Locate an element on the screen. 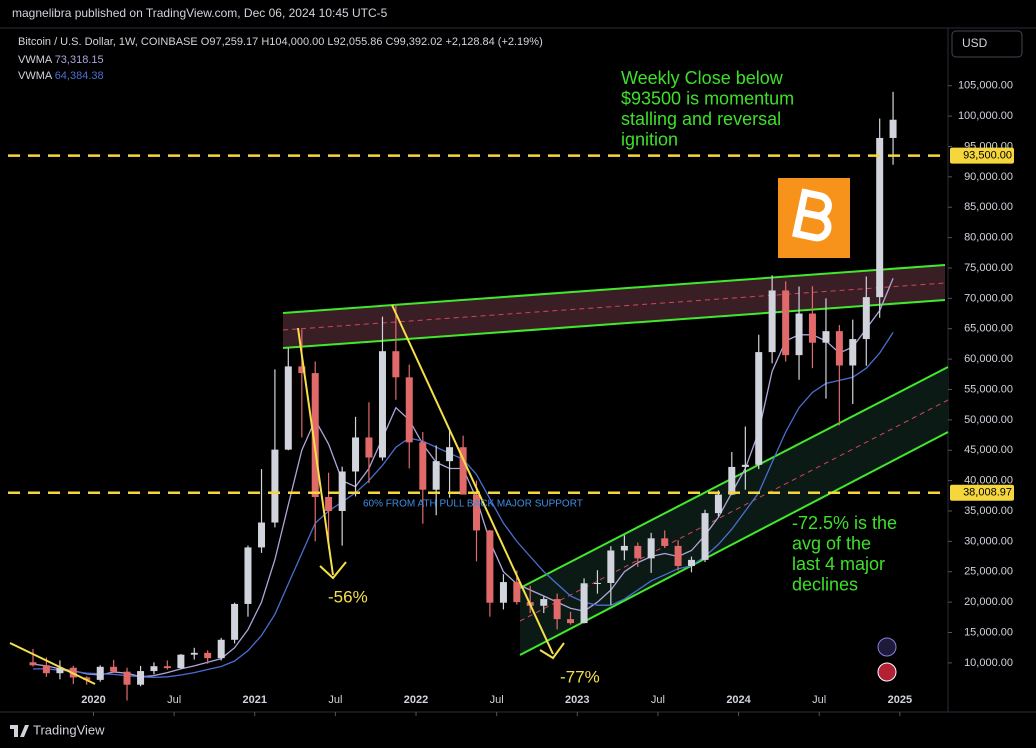  note-line: -72.5% is the is located at coordinates (844, 523).